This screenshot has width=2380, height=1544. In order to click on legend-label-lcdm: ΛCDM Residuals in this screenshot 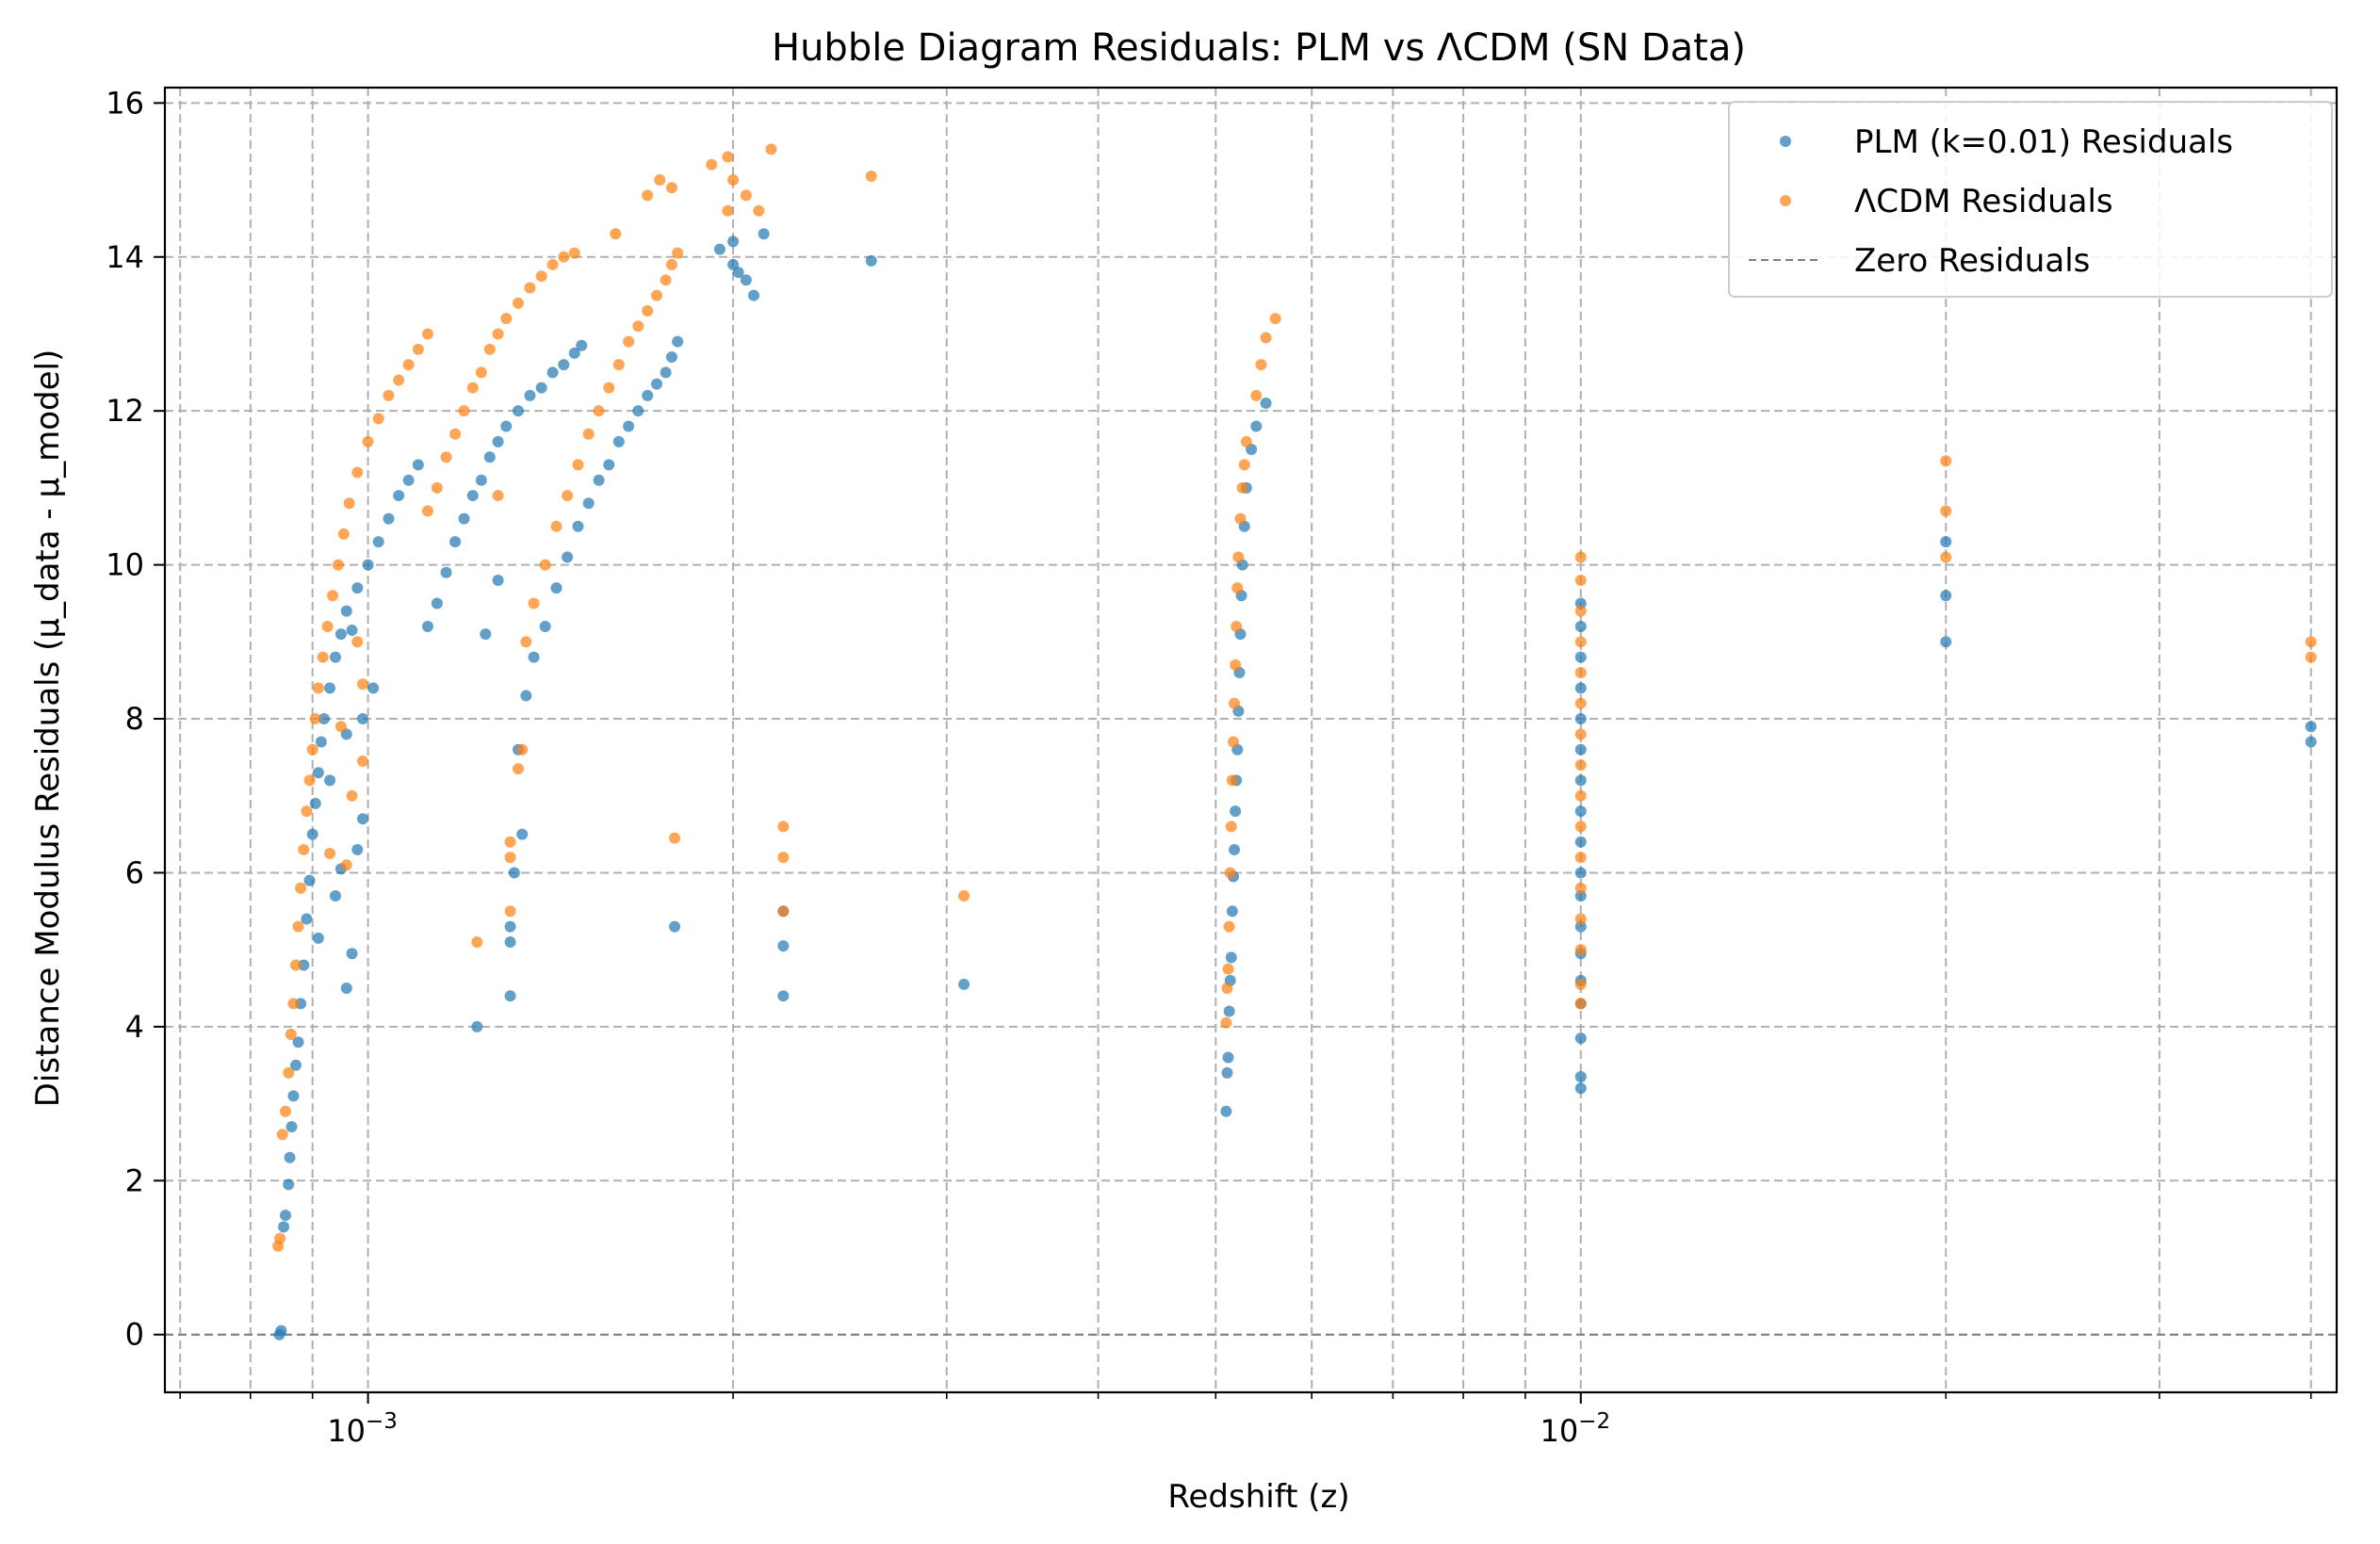, I will do `click(1983, 201)`.